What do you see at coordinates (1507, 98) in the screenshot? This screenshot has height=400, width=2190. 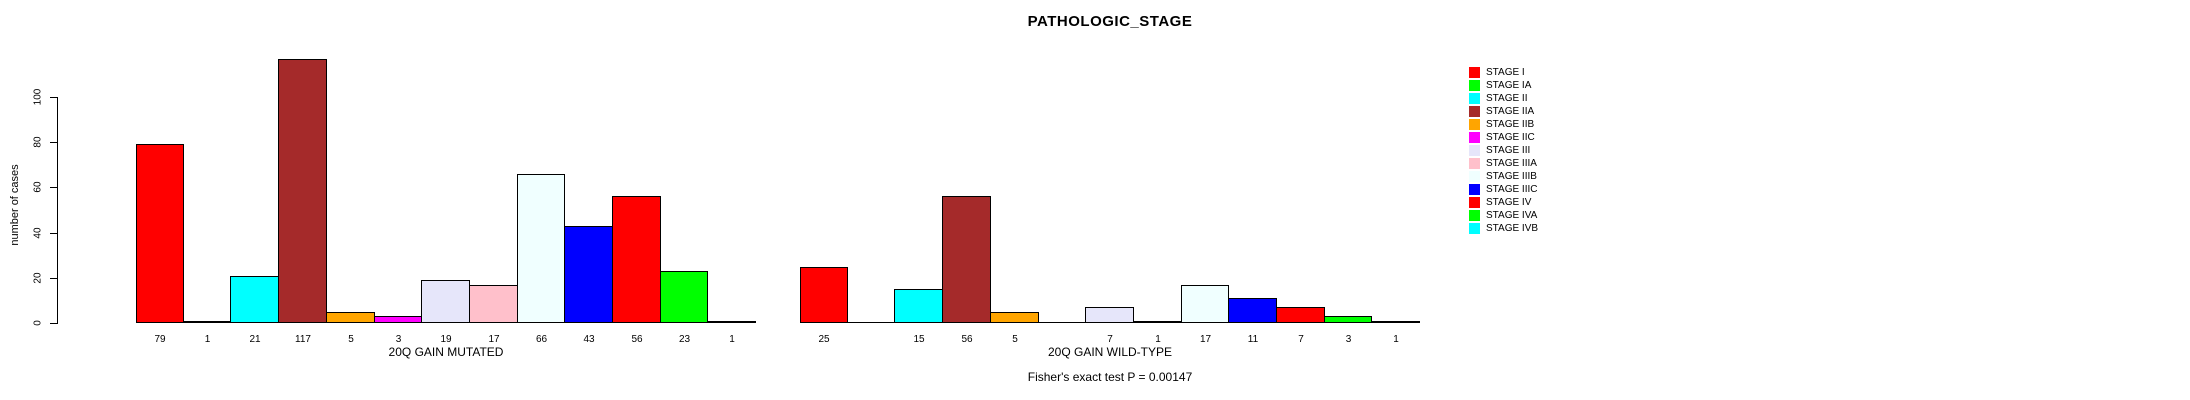 I see `legend-label: STAGE II` at bounding box center [1507, 98].